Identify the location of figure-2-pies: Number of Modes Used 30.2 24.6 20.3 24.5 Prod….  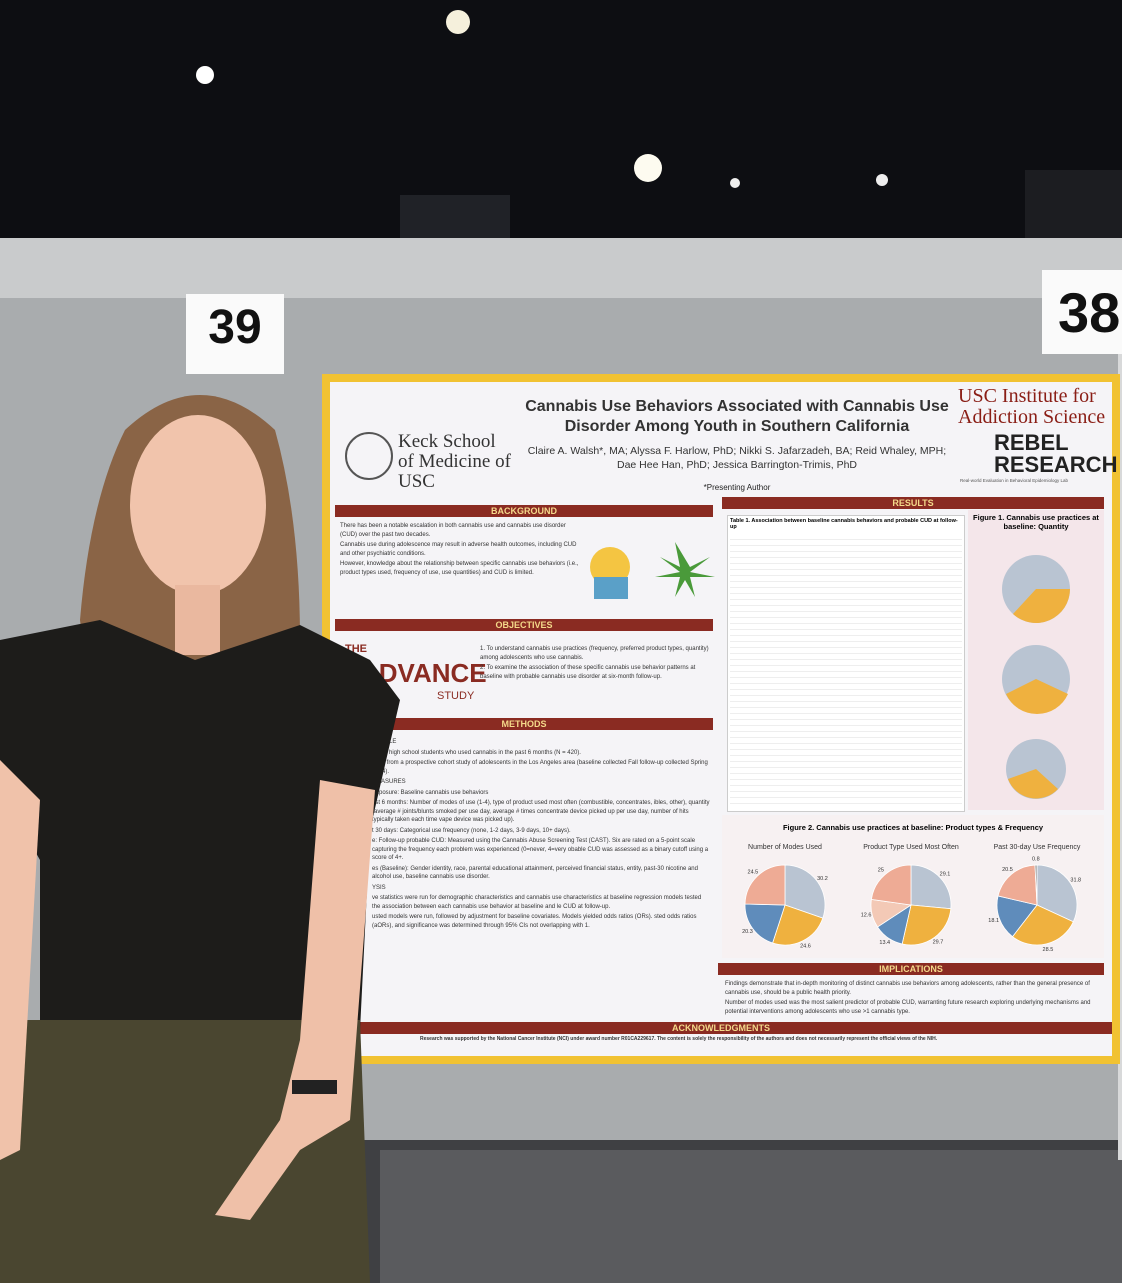
(911, 898).